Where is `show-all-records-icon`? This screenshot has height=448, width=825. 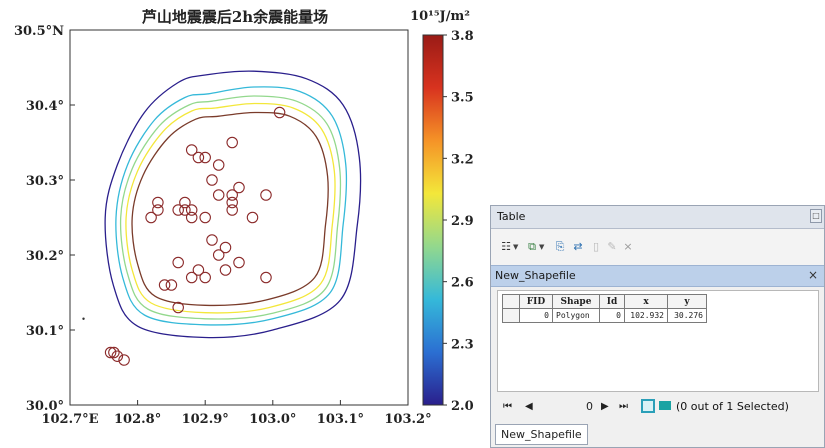
show-all-records-icon is located at coordinates (648, 406).